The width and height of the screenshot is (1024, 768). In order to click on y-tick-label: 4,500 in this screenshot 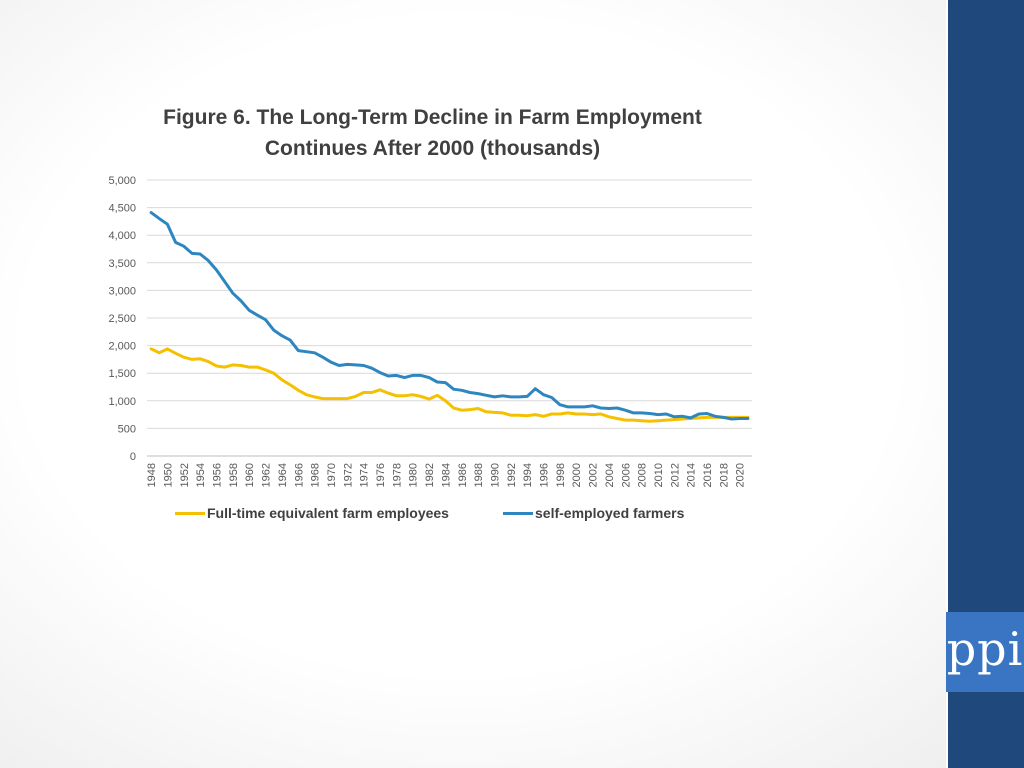, I will do `click(122, 209)`.